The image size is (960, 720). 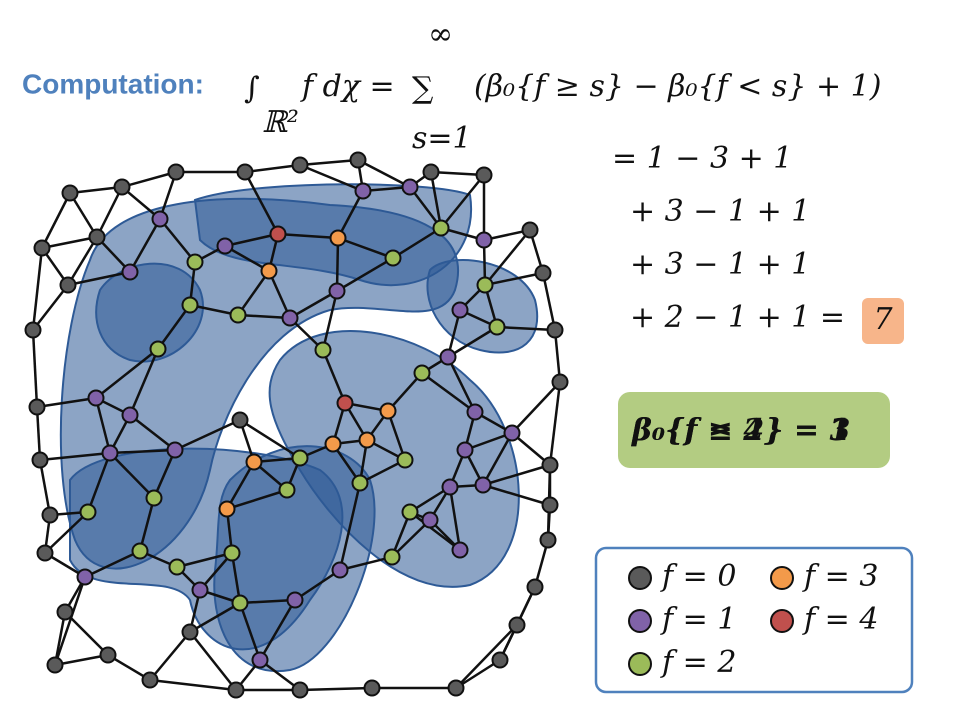 What do you see at coordinates (698, 576) in the screenshot?
I see `legend-label: 𝑓 = 0` at bounding box center [698, 576].